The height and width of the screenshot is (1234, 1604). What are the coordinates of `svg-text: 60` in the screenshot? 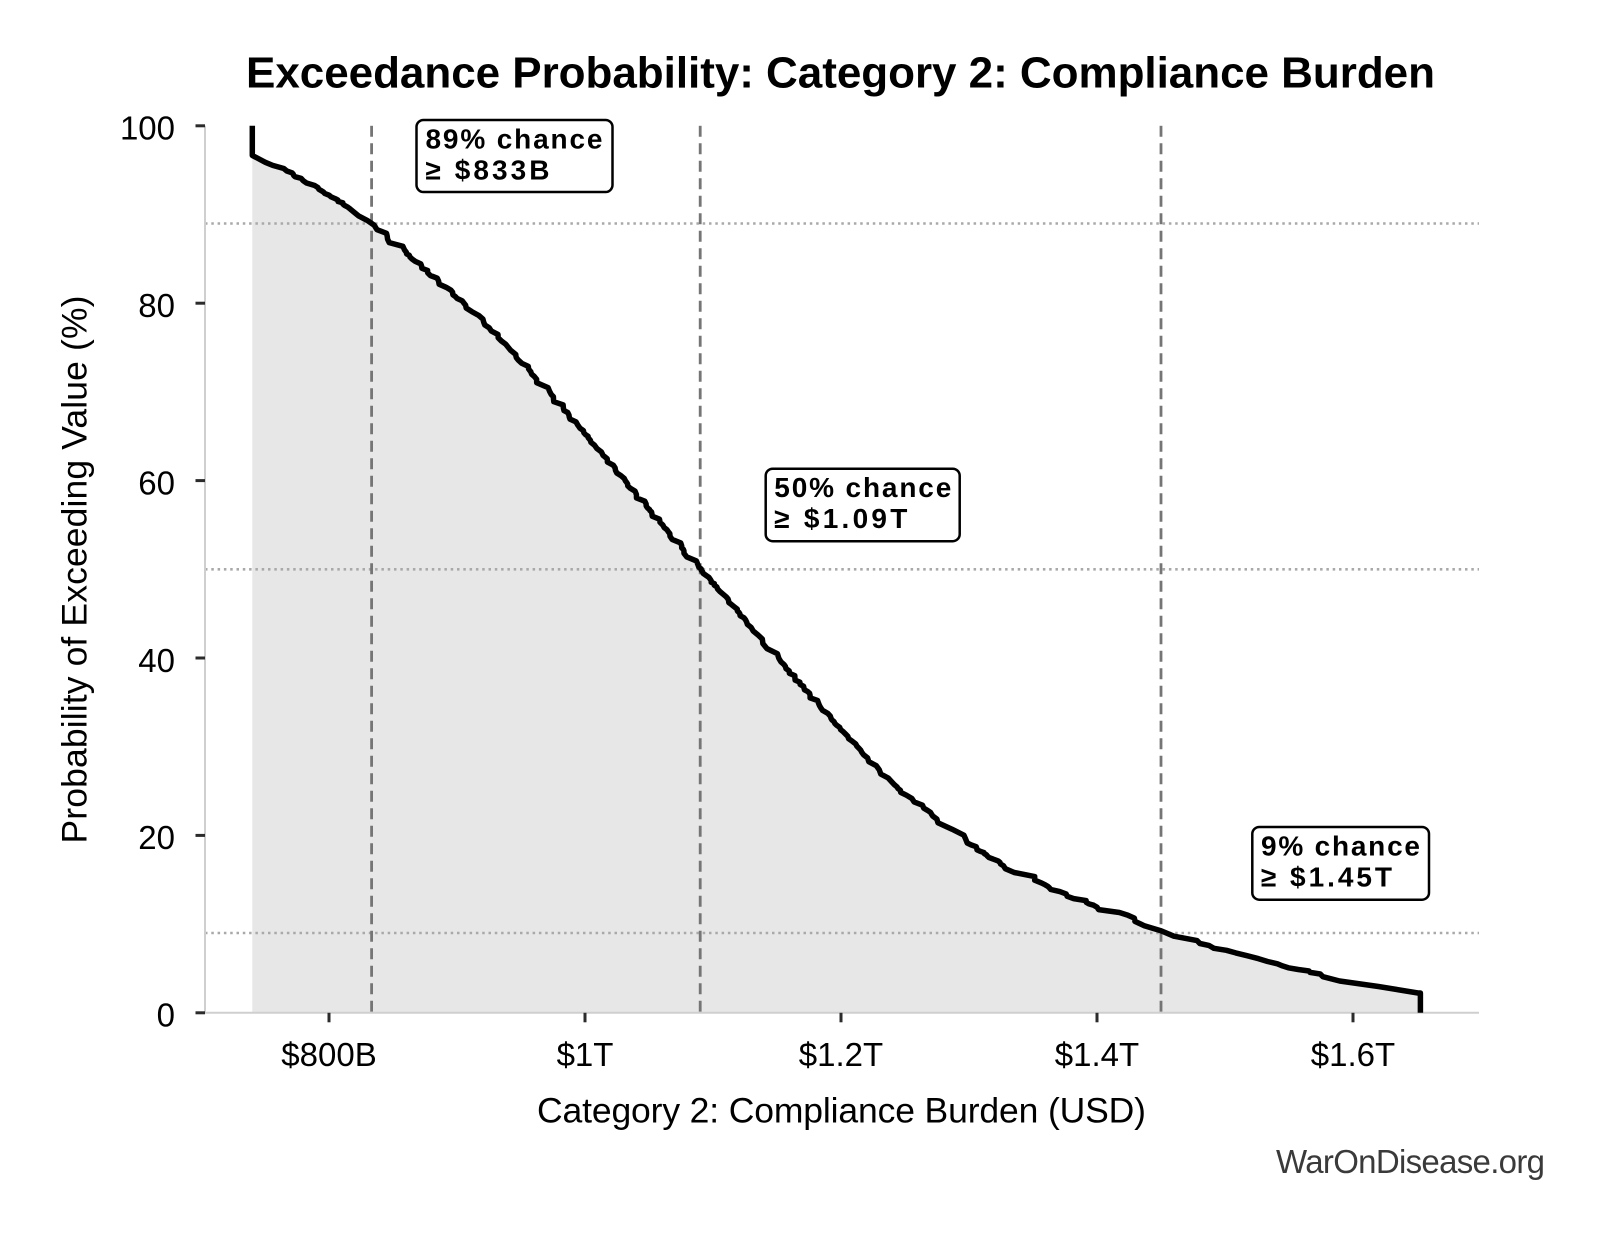 It's located at (156, 482).